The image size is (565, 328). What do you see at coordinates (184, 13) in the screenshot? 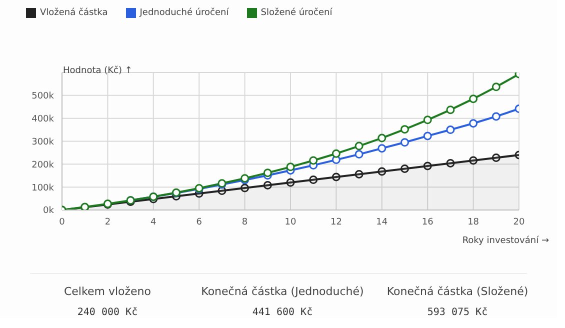
I see `legend-label: Jednoduché úročení` at bounding box center [184, 13].